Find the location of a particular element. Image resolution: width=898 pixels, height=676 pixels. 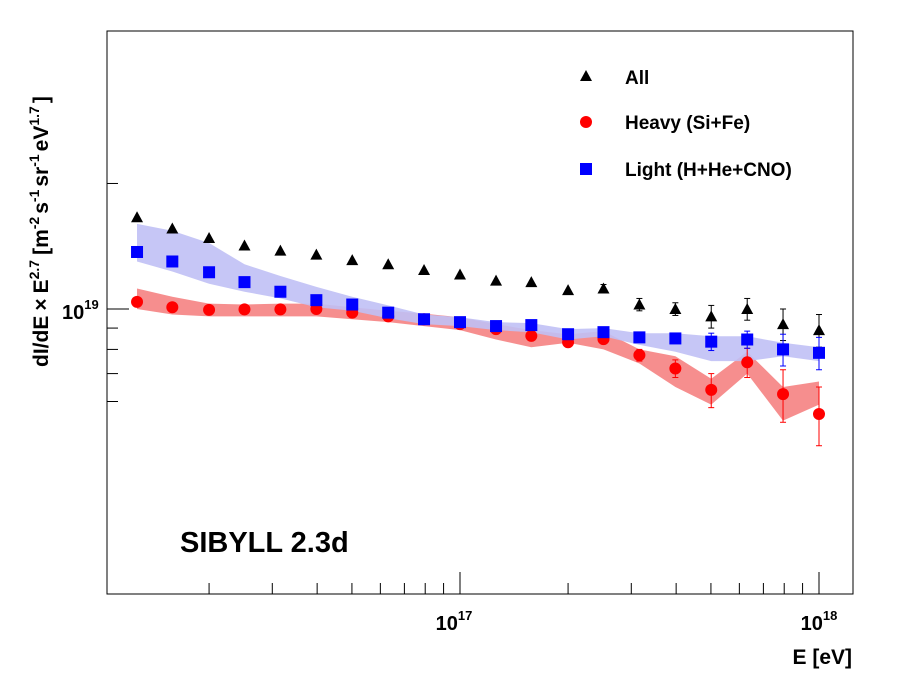

y-axis-label: dI/dE×E2.7[m-2s-1sr-1eV1.7] is located at coordinates (39, 231).